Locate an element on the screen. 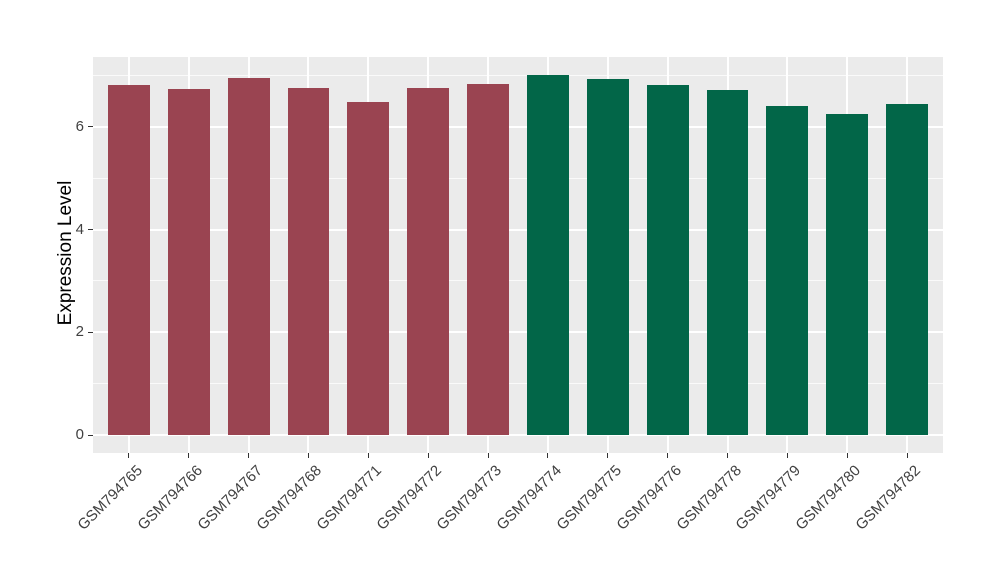 This screenshot has width=1000, height=580. bar-GSM794779 is located at coordinates (787, 270).